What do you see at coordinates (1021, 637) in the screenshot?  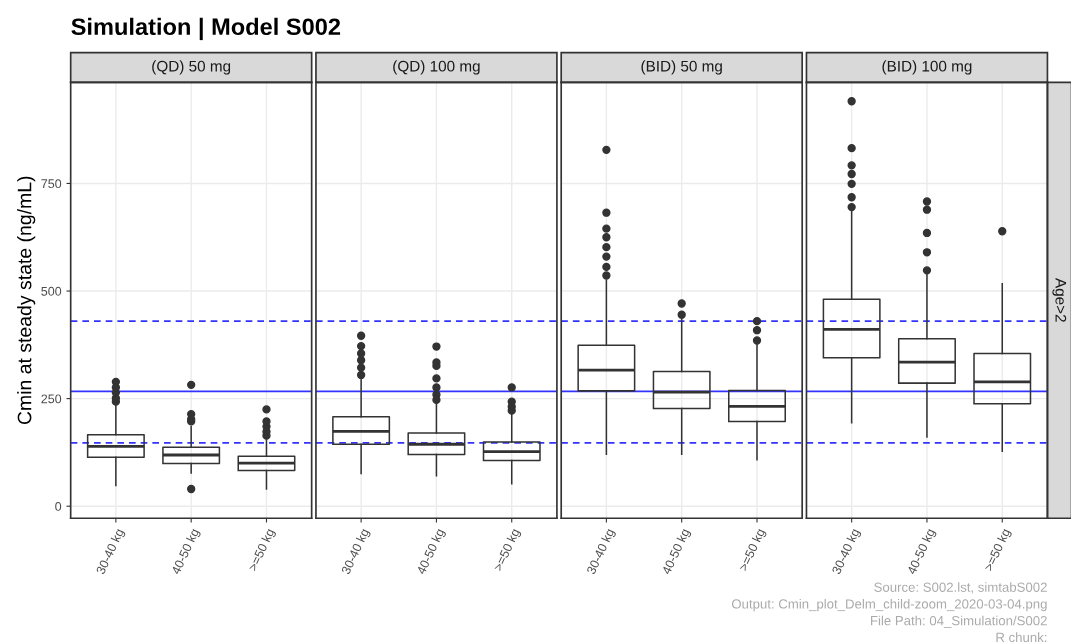 I see `text: R chunk:` at bounding box center [1021, 637].